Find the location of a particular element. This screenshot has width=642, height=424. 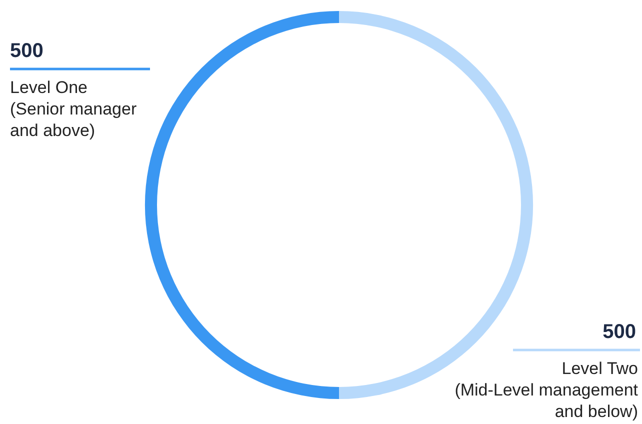

slice-label: Level Two (Mid-Level management and below) is located at coordinates (546, 390).